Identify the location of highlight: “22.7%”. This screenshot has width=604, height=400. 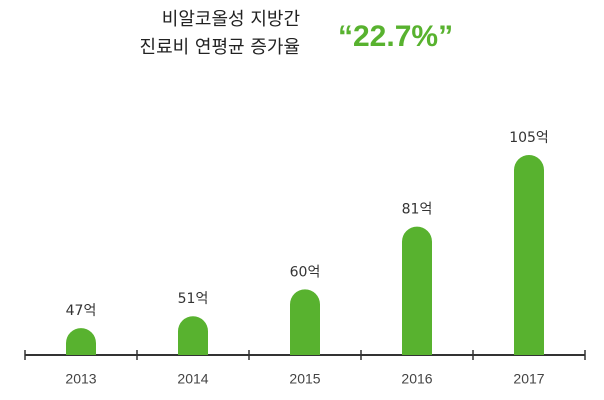
(395, 36).